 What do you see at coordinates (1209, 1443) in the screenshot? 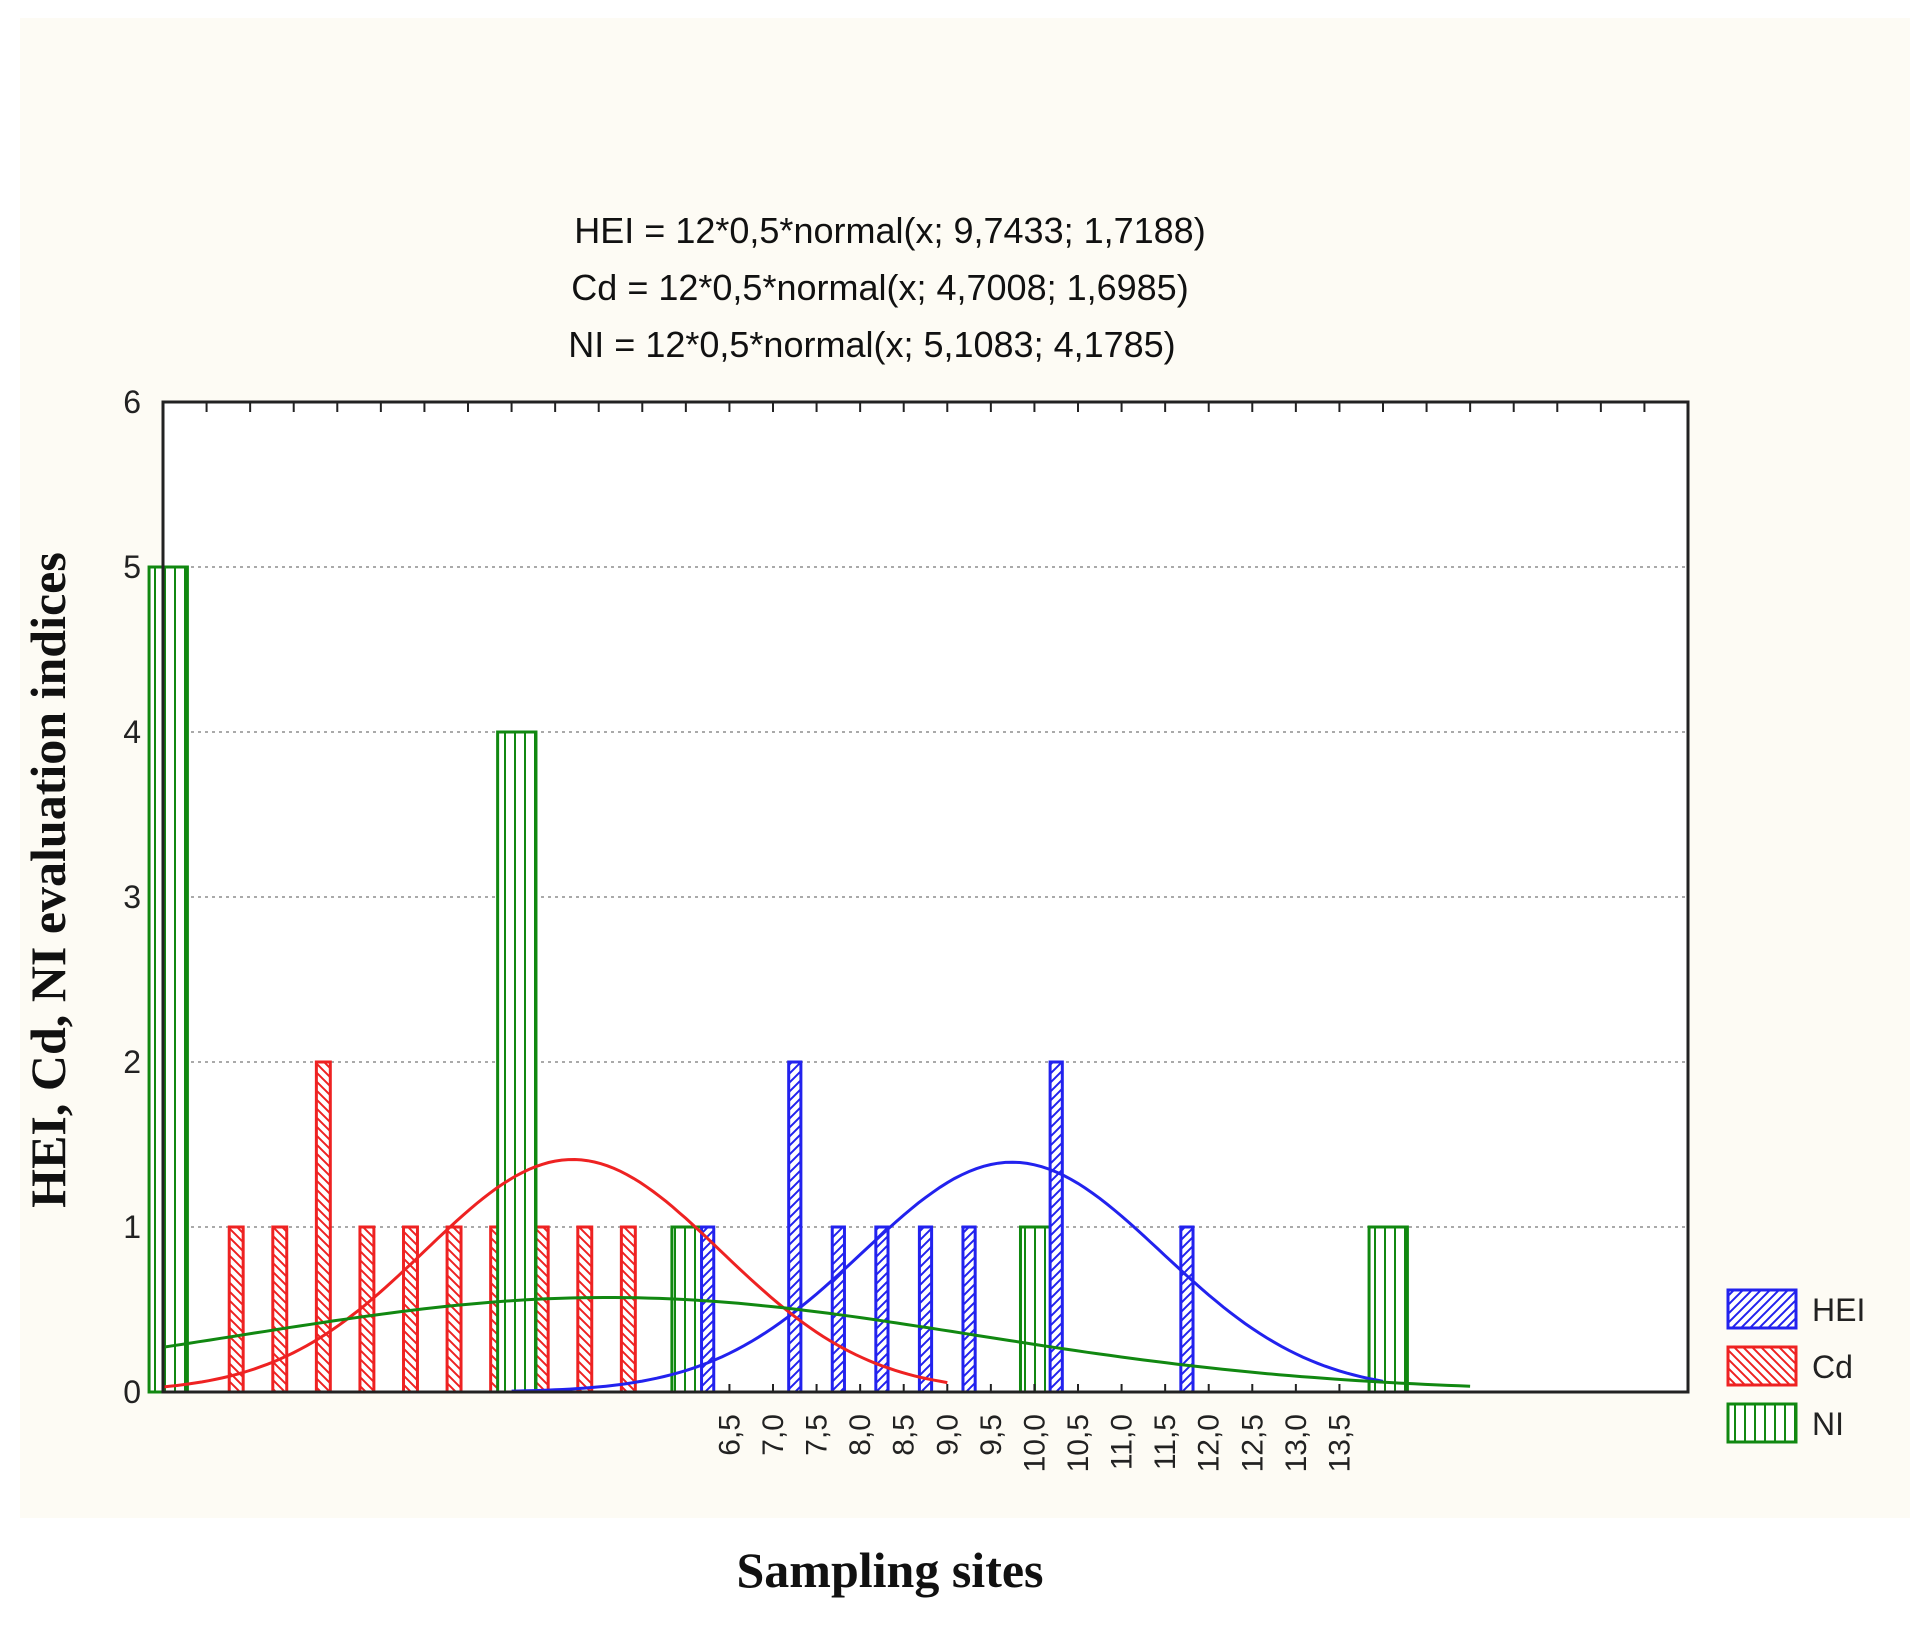
I see `x-tick-label: 12,0` at bounding box center [1209, 1443].